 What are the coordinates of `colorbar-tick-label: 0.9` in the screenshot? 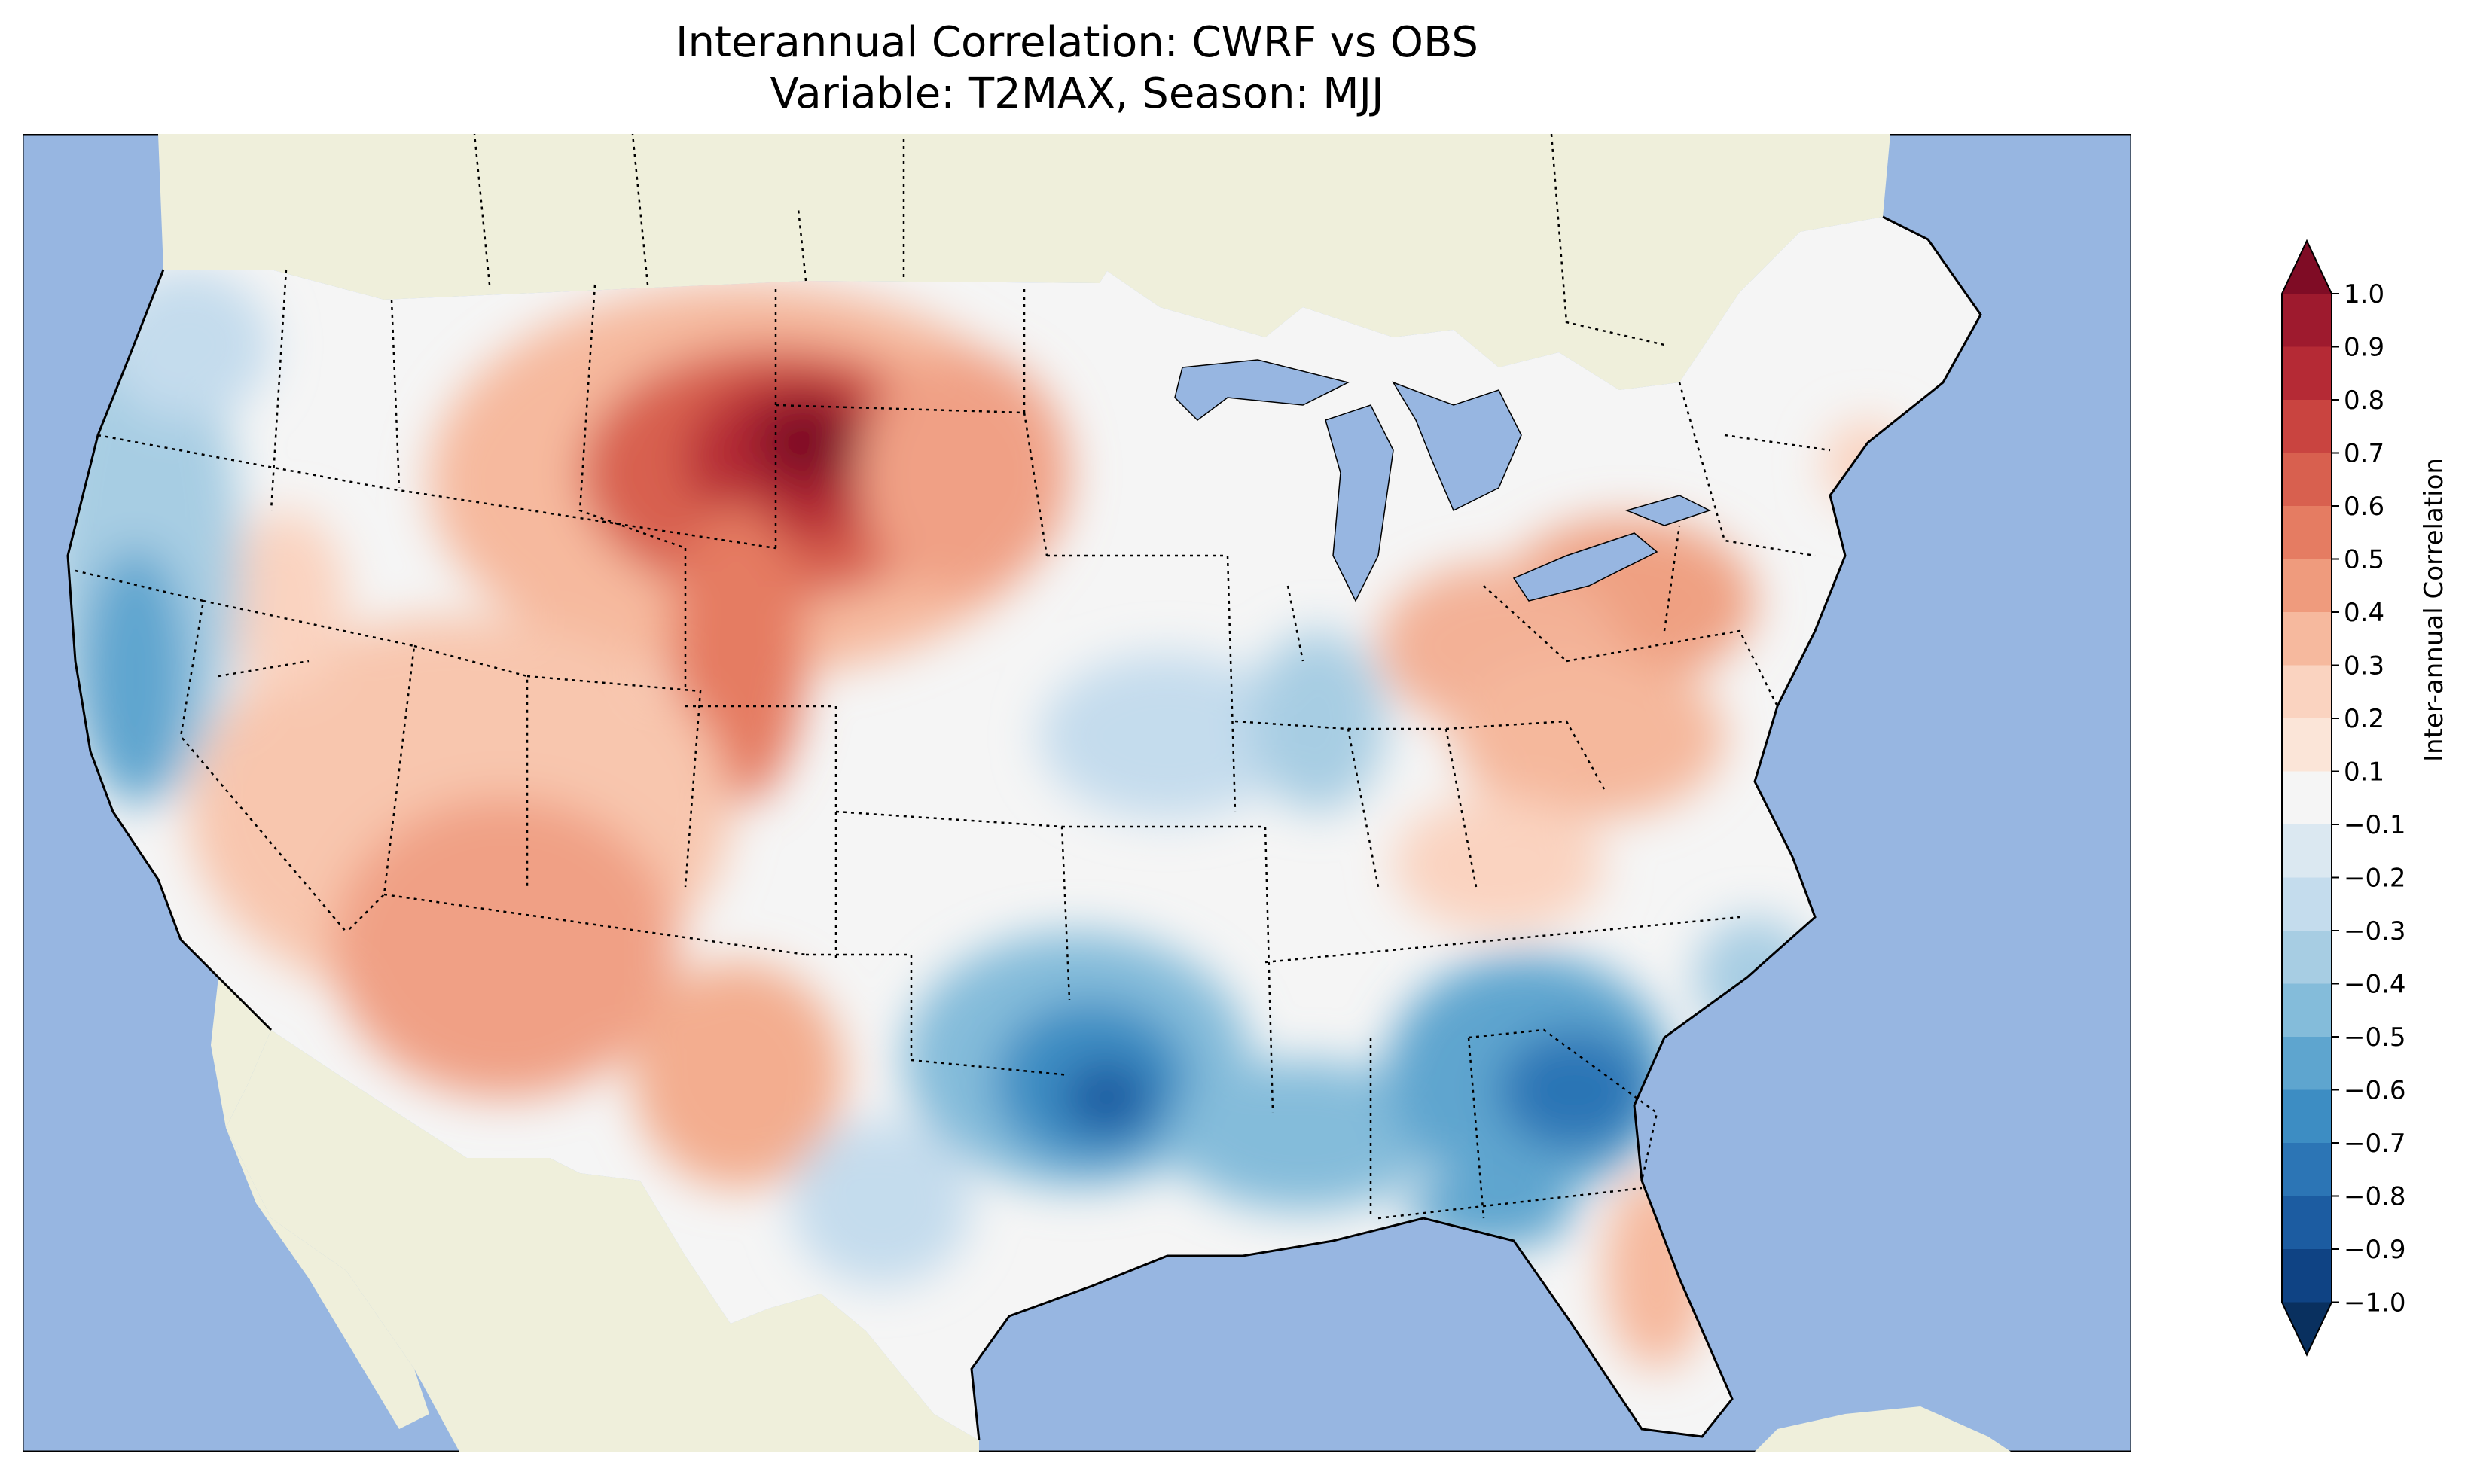 It's located at (2364, 348).